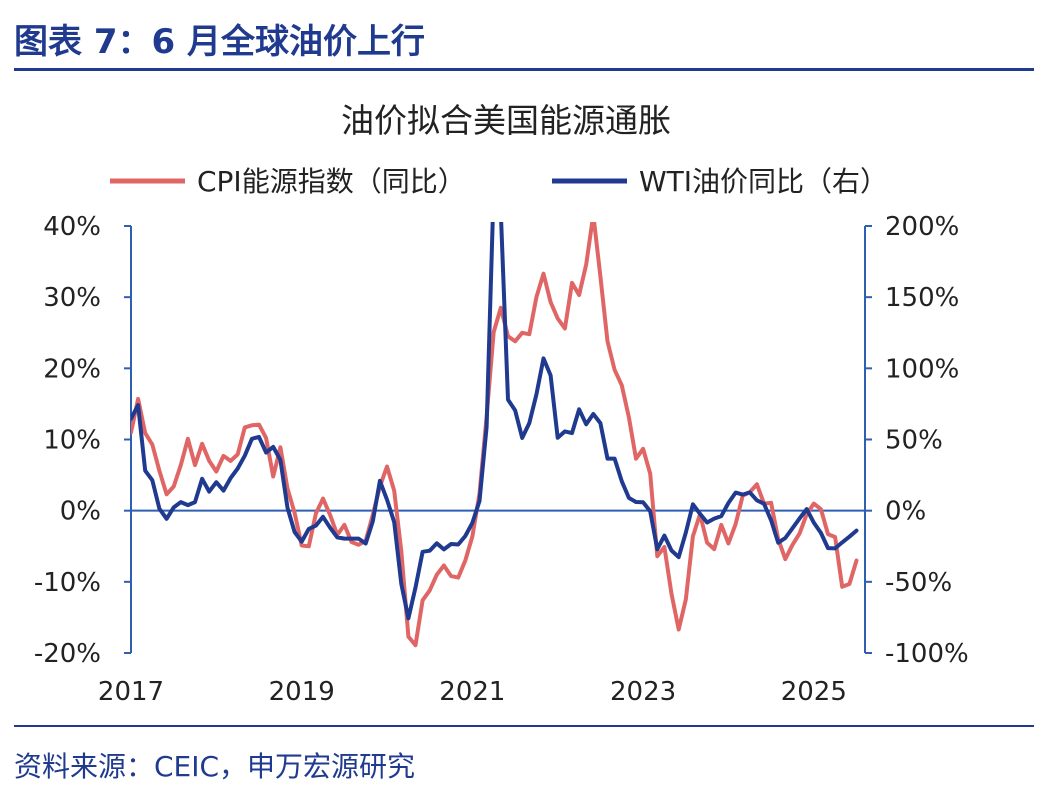  I want to click on right-tick-label: 0%, so click(905, 512).